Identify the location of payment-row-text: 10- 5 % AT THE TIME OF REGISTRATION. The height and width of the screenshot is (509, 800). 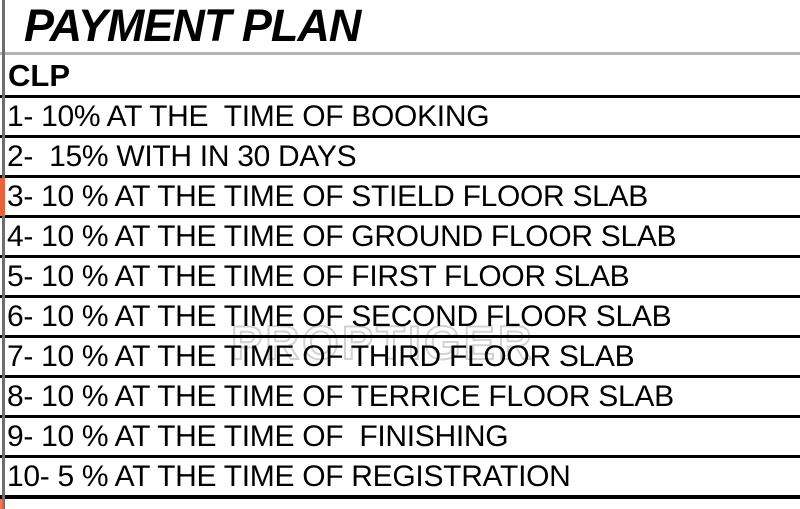
(289, 476).